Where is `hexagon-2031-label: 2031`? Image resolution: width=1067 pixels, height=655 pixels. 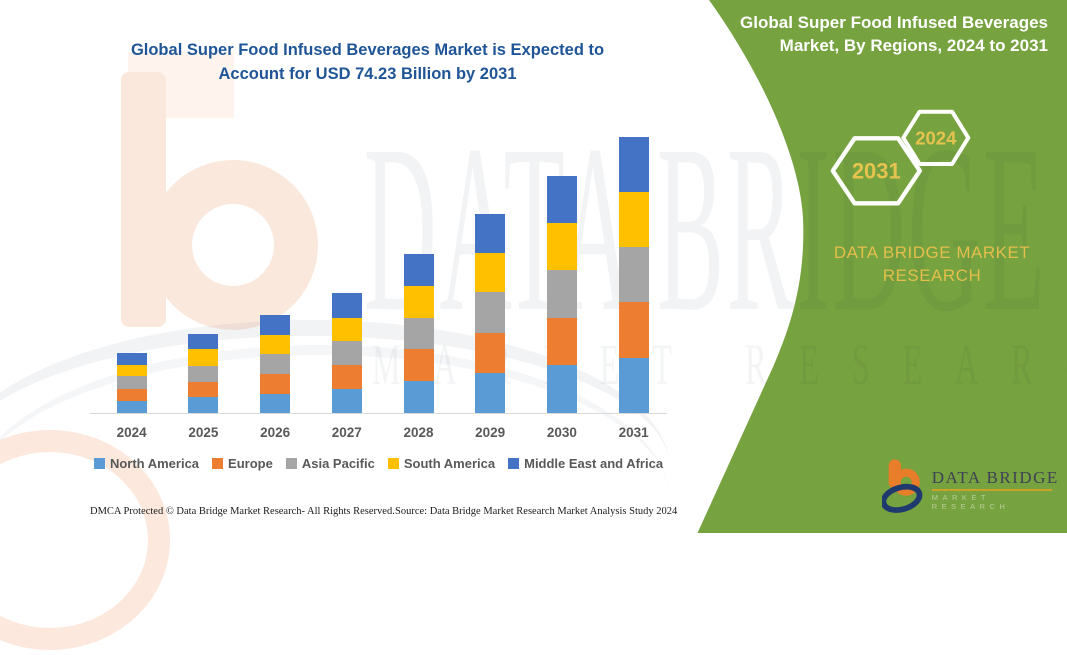
hexagon-2031-label: 2031 is located at coordinates (876, 171).